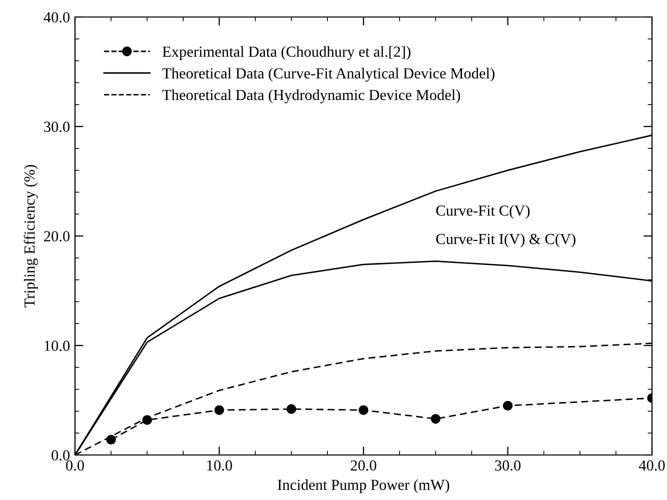 Image resolution: width=667 pixels, height=500 pixels. I want to click on x-tick-label: 0.0, so click(75, 465).